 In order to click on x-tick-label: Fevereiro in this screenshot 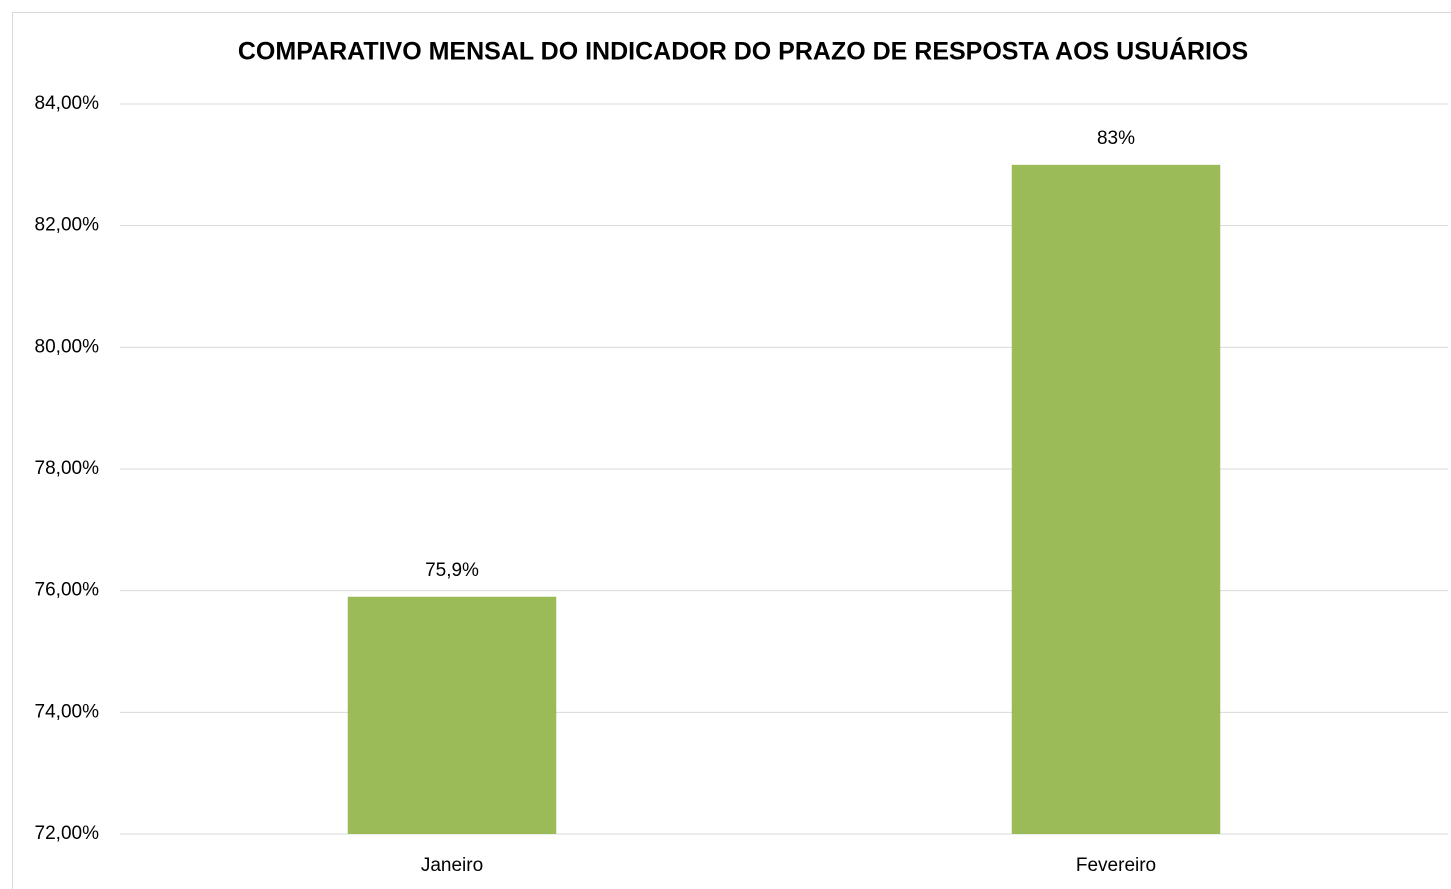, I will do `click(1116, 865)`.